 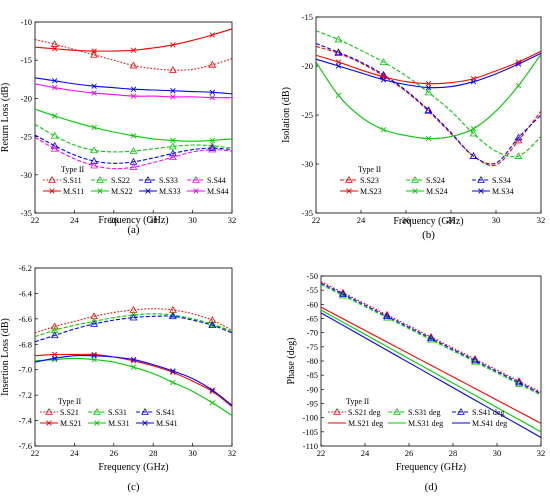 I want to click on legend-label: M.S33, so click(x=170, y=191).